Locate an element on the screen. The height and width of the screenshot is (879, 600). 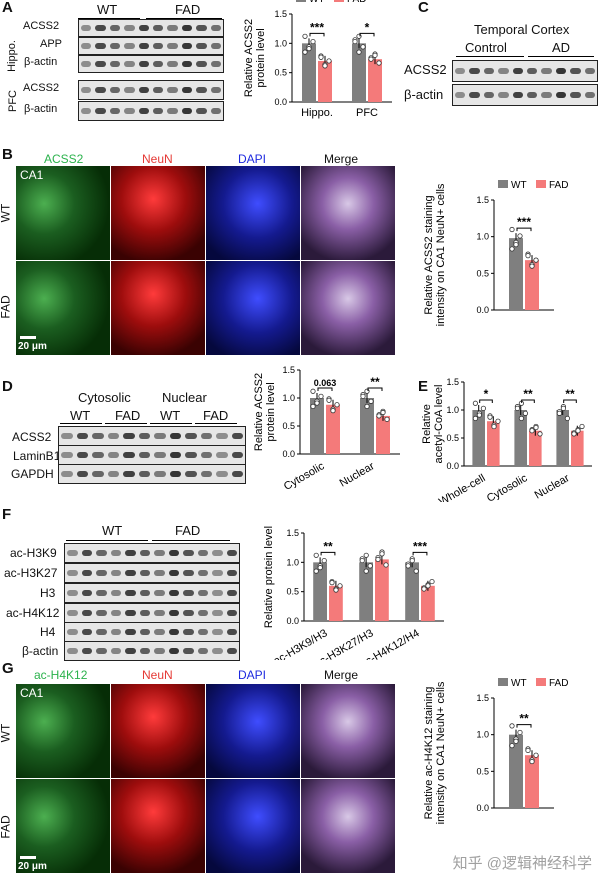
significance-label: ** is located at coordinates (524, 719).